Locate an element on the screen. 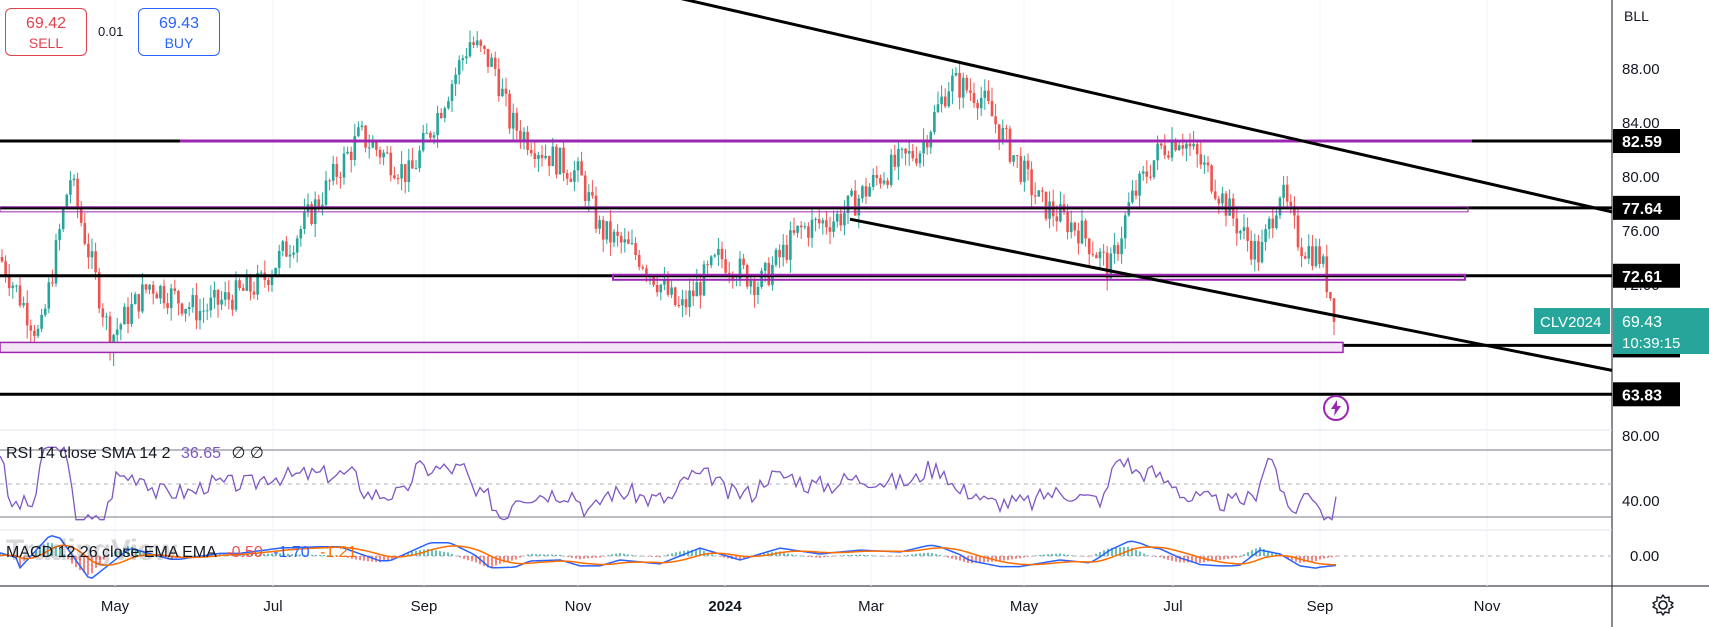  buy-button: 69.43 BUY is located at coordinates (179, 32).